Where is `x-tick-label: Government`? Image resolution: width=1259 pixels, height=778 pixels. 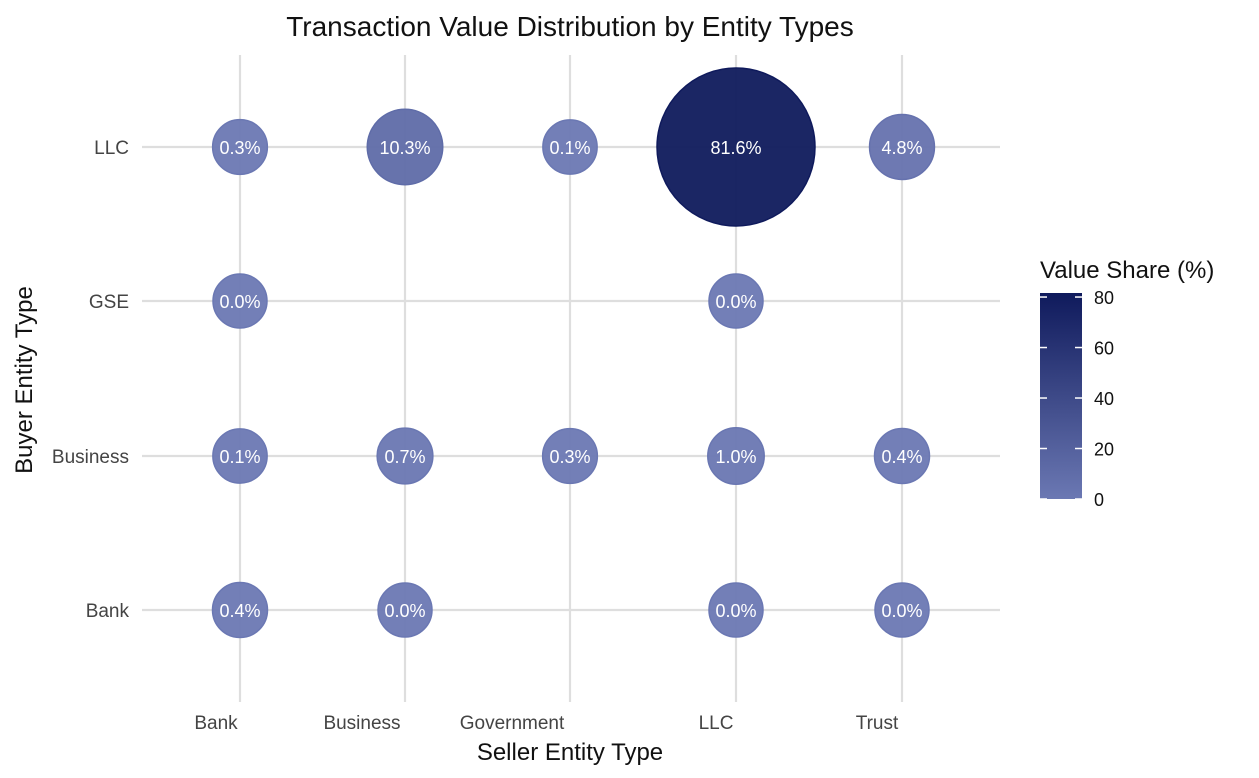 x-tick-label: Government is located at coordinates (512, 723).